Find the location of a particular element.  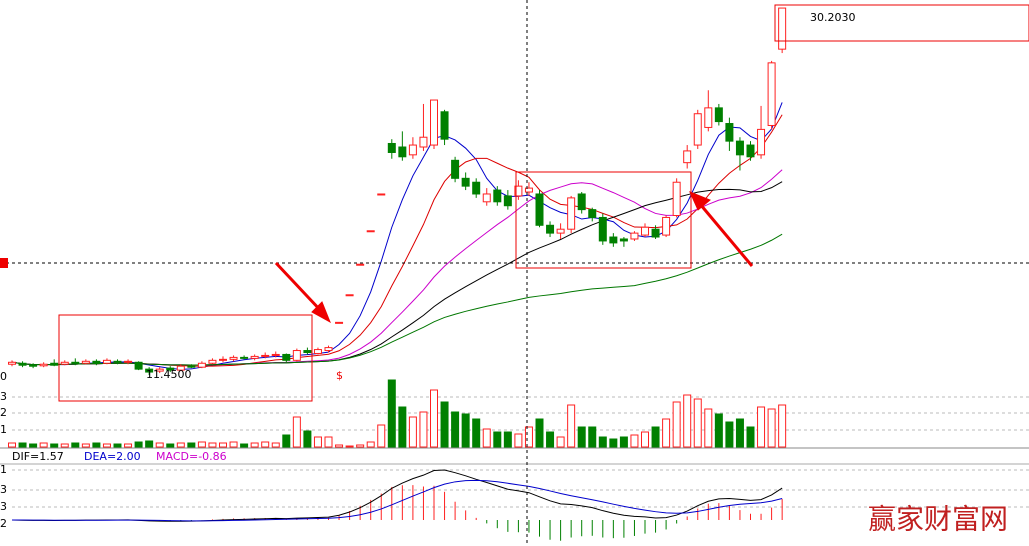

left-label: 1 is located at coordinates (3, 429).